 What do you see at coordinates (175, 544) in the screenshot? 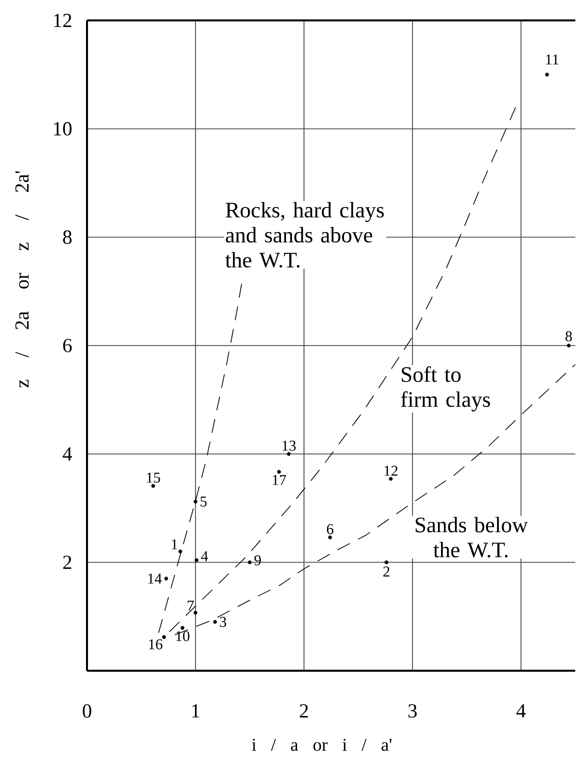
I see `annotation: 1` at bounding box center [175, 544].